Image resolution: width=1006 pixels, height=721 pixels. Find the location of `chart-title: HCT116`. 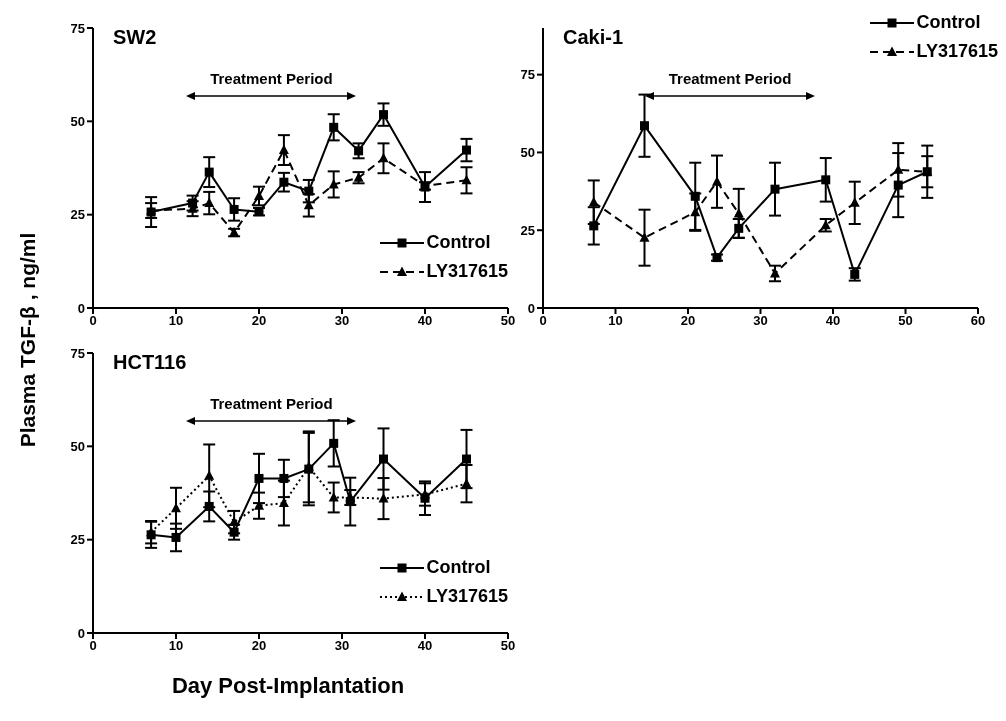

chart-title: HCT116 is located at coordinates (150, 362).